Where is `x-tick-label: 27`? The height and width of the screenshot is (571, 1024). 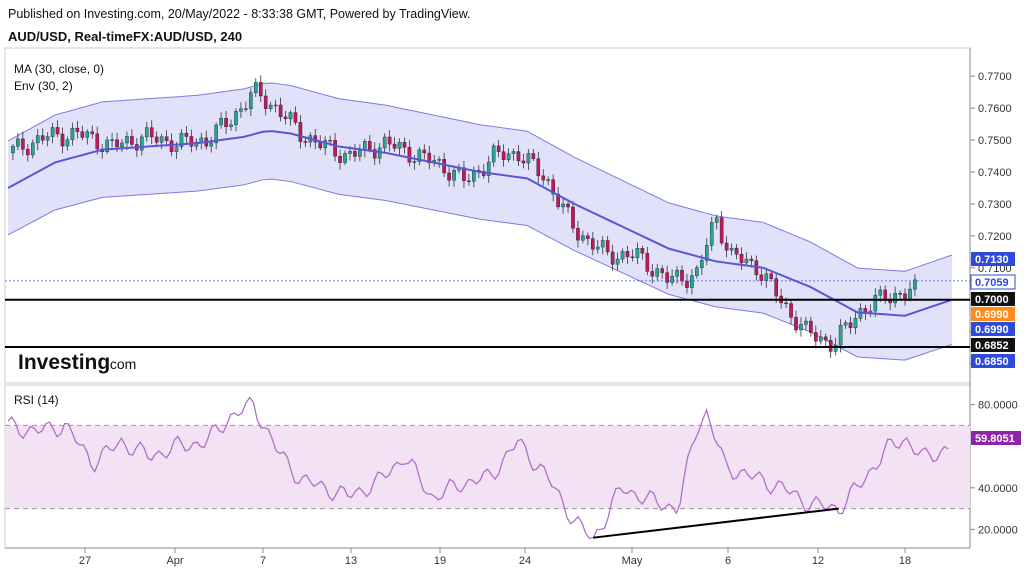
x-tick-label: 27 is located at coordinates (85, 561).